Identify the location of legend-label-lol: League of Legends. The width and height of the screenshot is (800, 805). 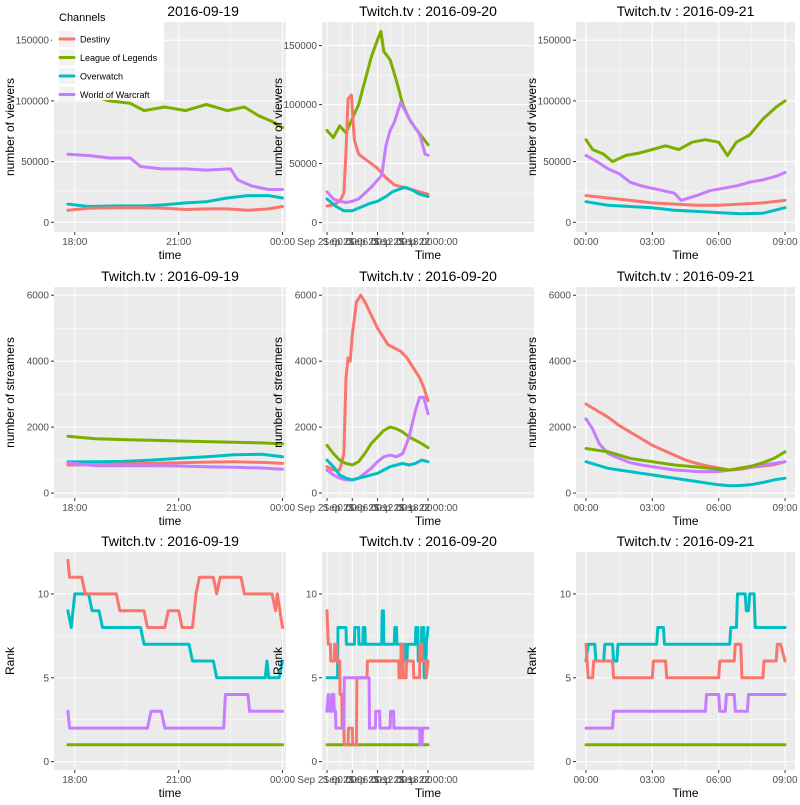
(119, 58).